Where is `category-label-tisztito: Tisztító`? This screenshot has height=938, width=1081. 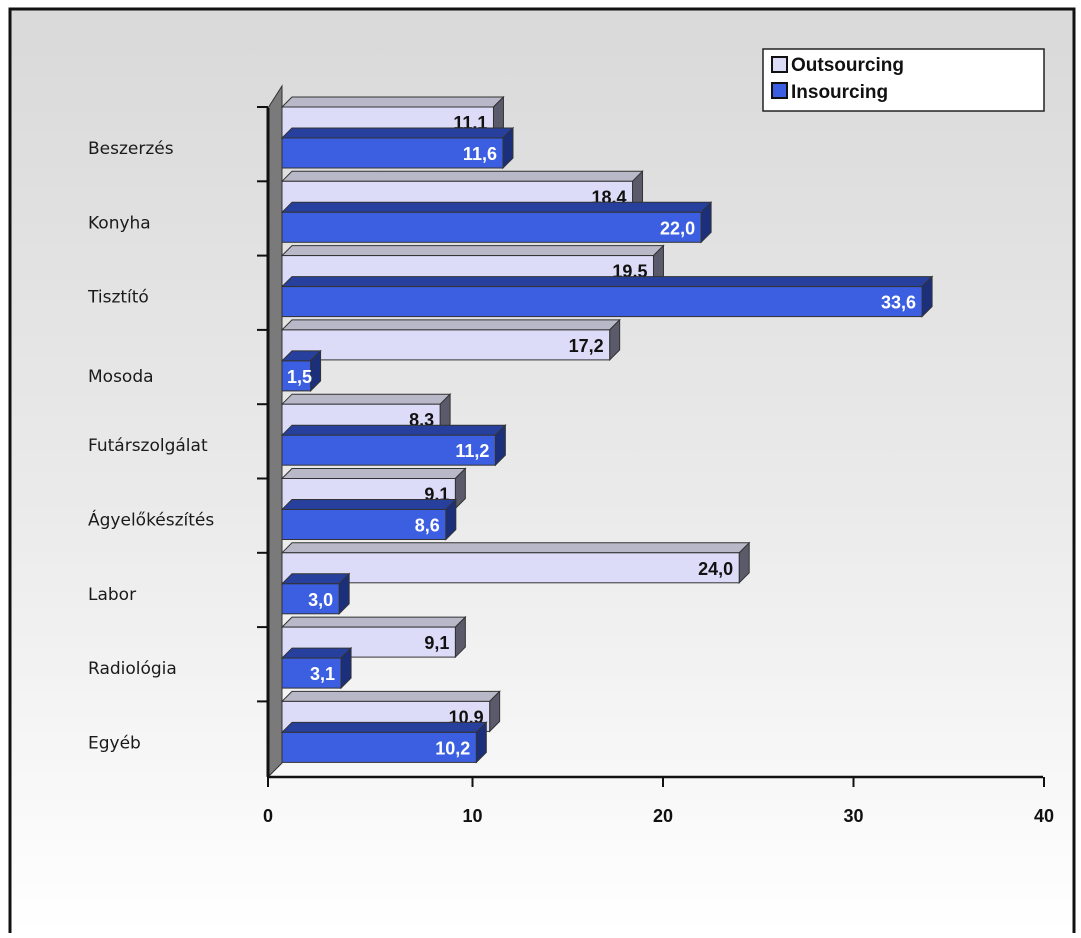 category-label-tisztito: Tisztító is located at coordinates (118, 298).